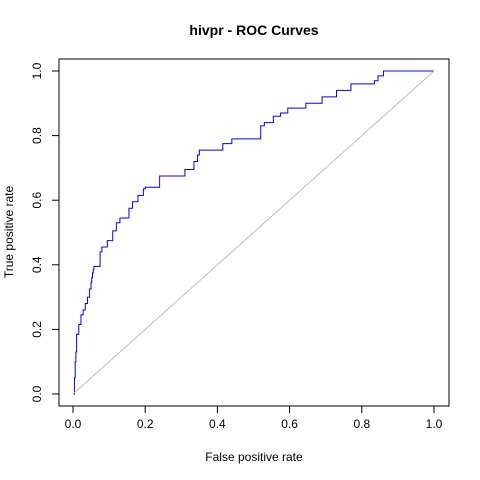 This screenshot has height=480, width=480. What do you see at coordinates (37, 200) in the screenshot?
I see `y-tick-label: 0.6` at bounding box center [37, 200].